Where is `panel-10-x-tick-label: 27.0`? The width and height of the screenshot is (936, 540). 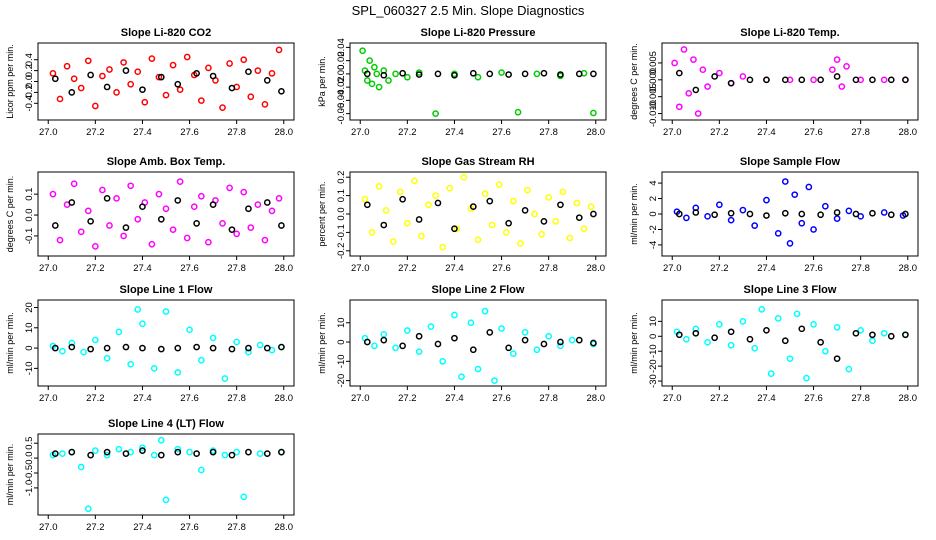 panel-10-x-tick-label: 27.0 is located at coordinates (48, 527).